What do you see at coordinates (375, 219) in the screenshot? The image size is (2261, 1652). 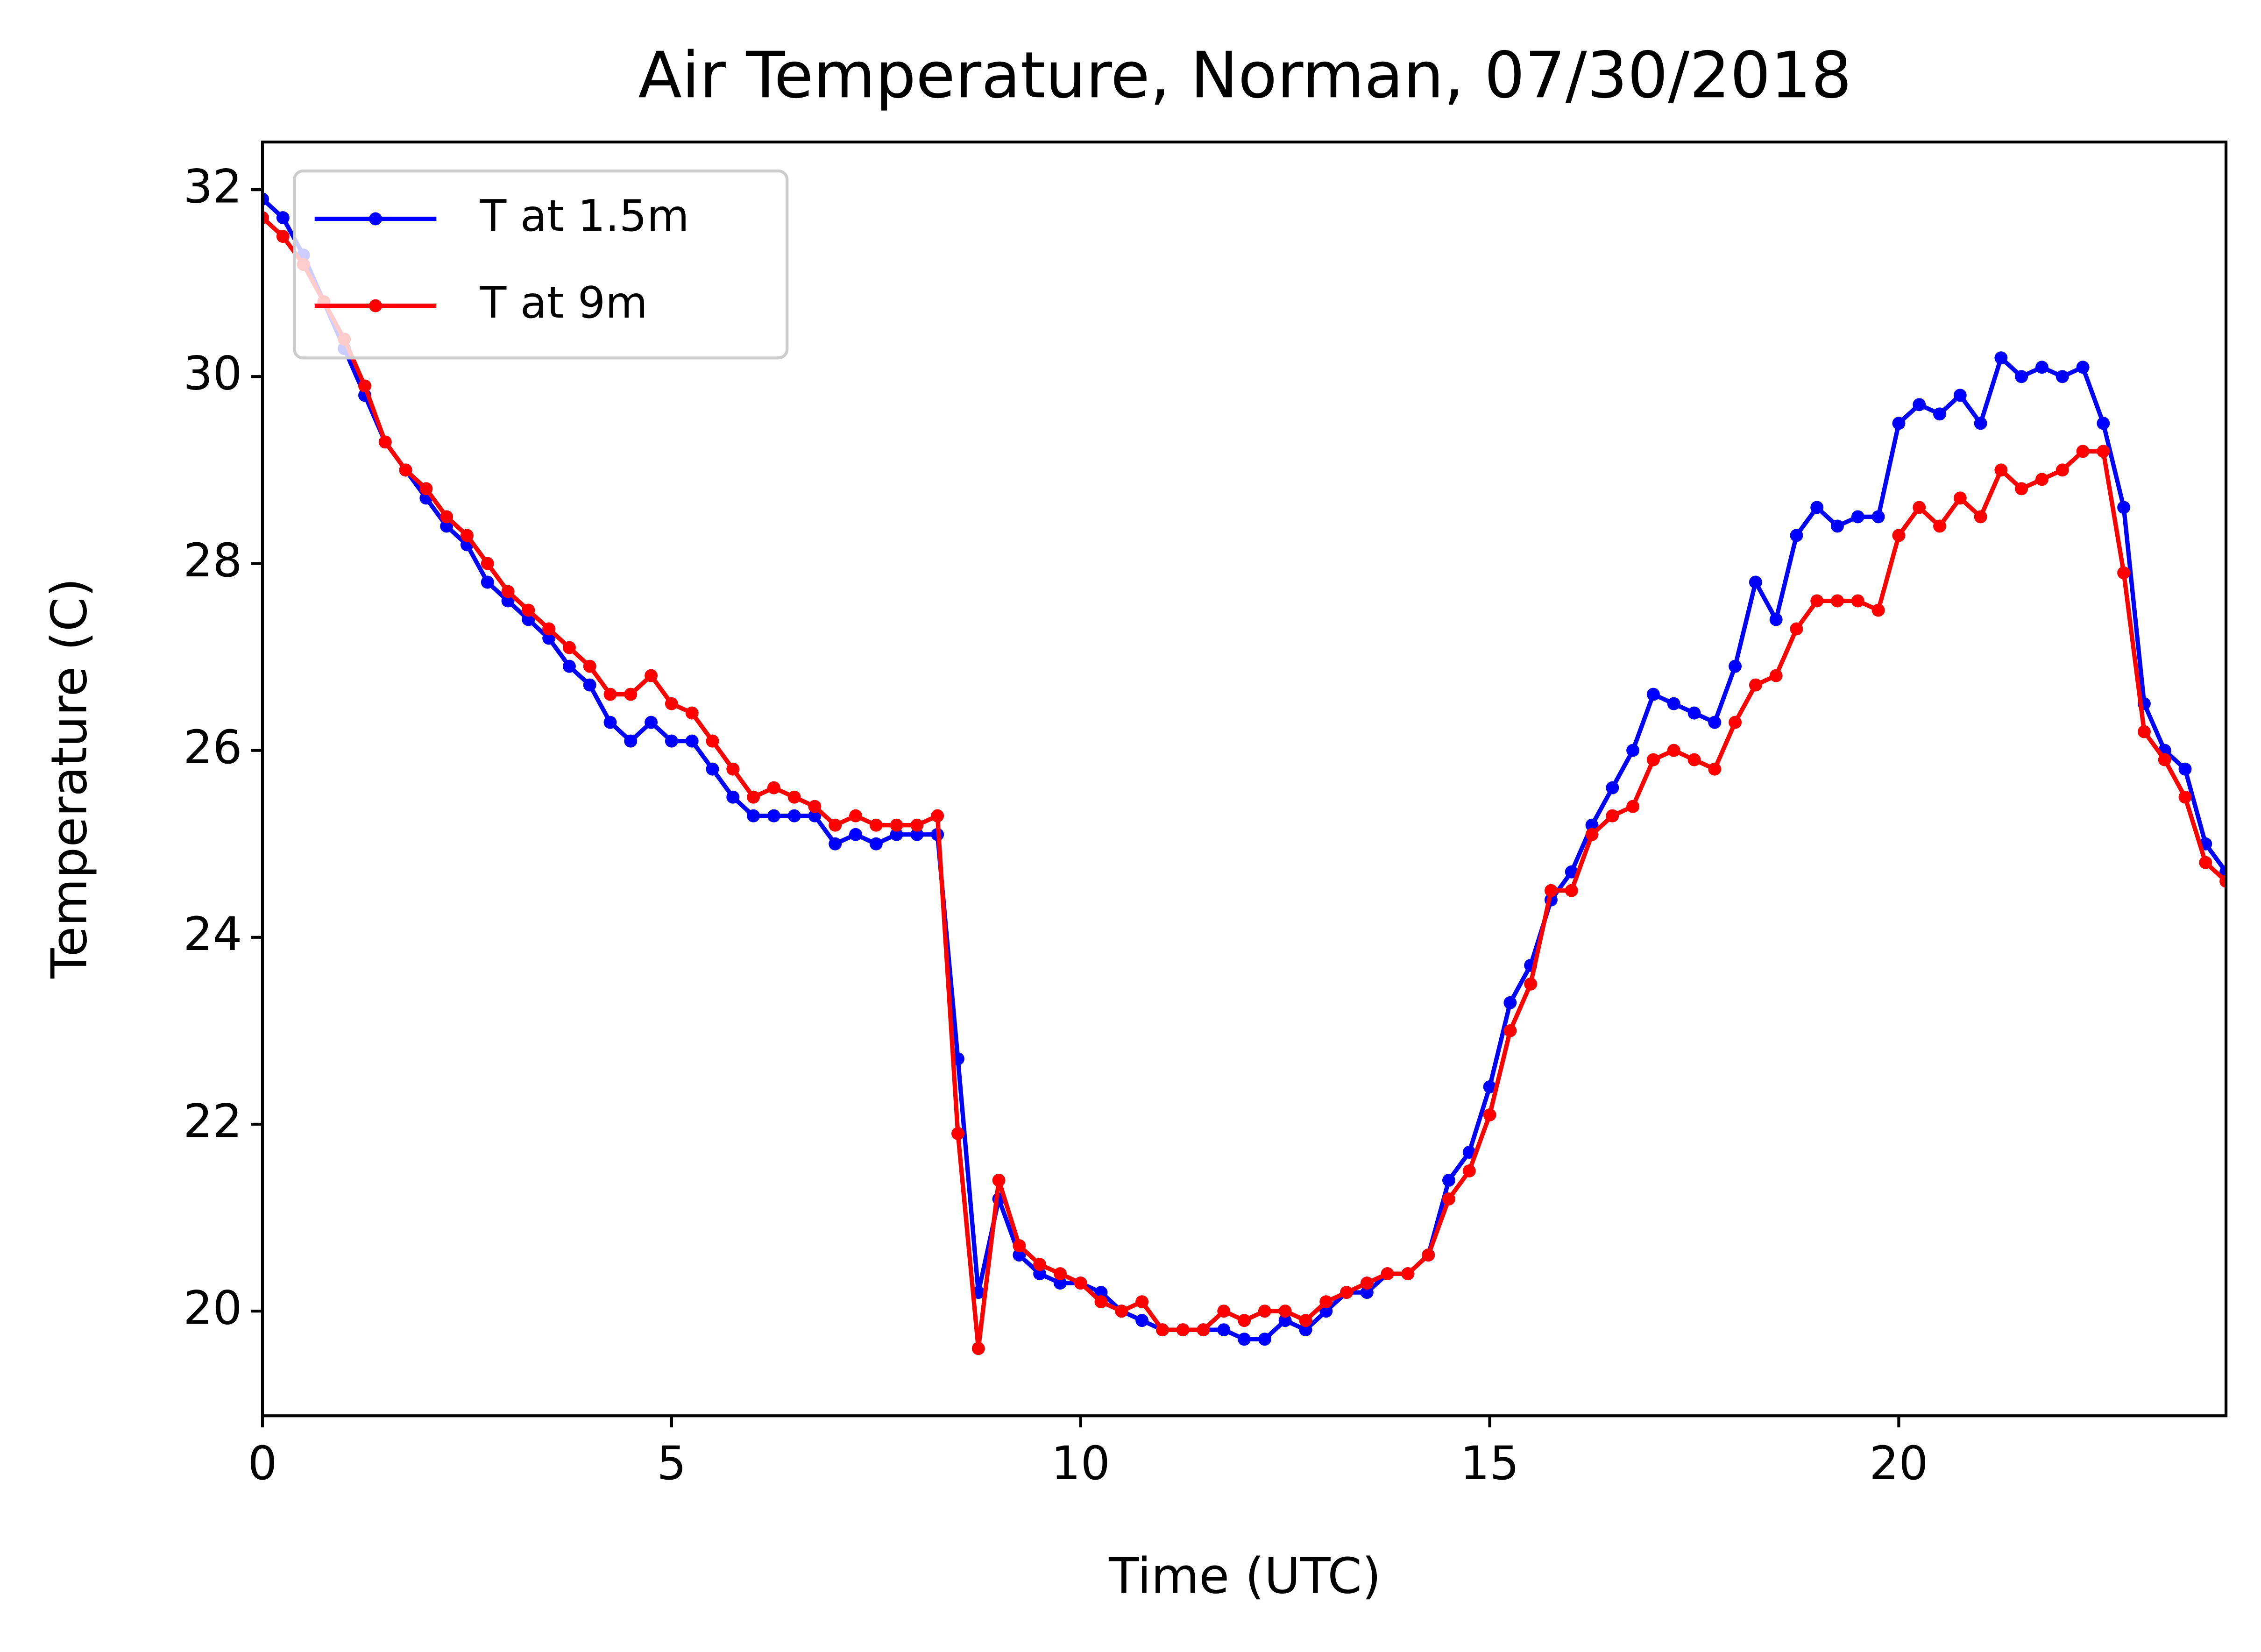 I see `legend-marker` at bounding box center [375, 219].